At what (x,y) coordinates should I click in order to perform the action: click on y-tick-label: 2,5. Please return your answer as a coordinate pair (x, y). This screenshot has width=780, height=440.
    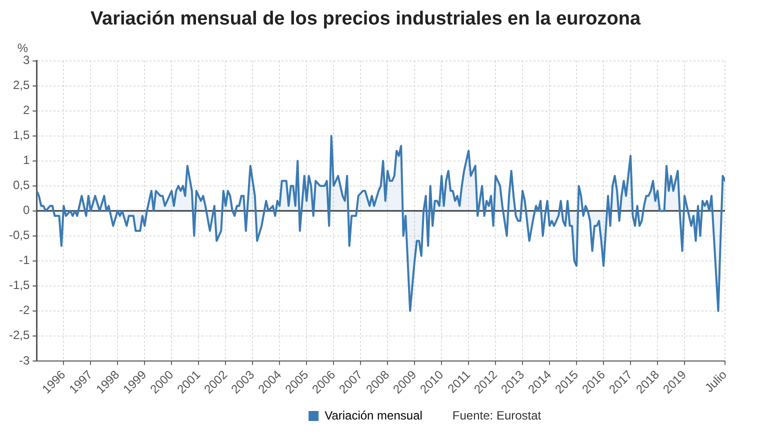
    Looking at the image, I should click on (21, 85).